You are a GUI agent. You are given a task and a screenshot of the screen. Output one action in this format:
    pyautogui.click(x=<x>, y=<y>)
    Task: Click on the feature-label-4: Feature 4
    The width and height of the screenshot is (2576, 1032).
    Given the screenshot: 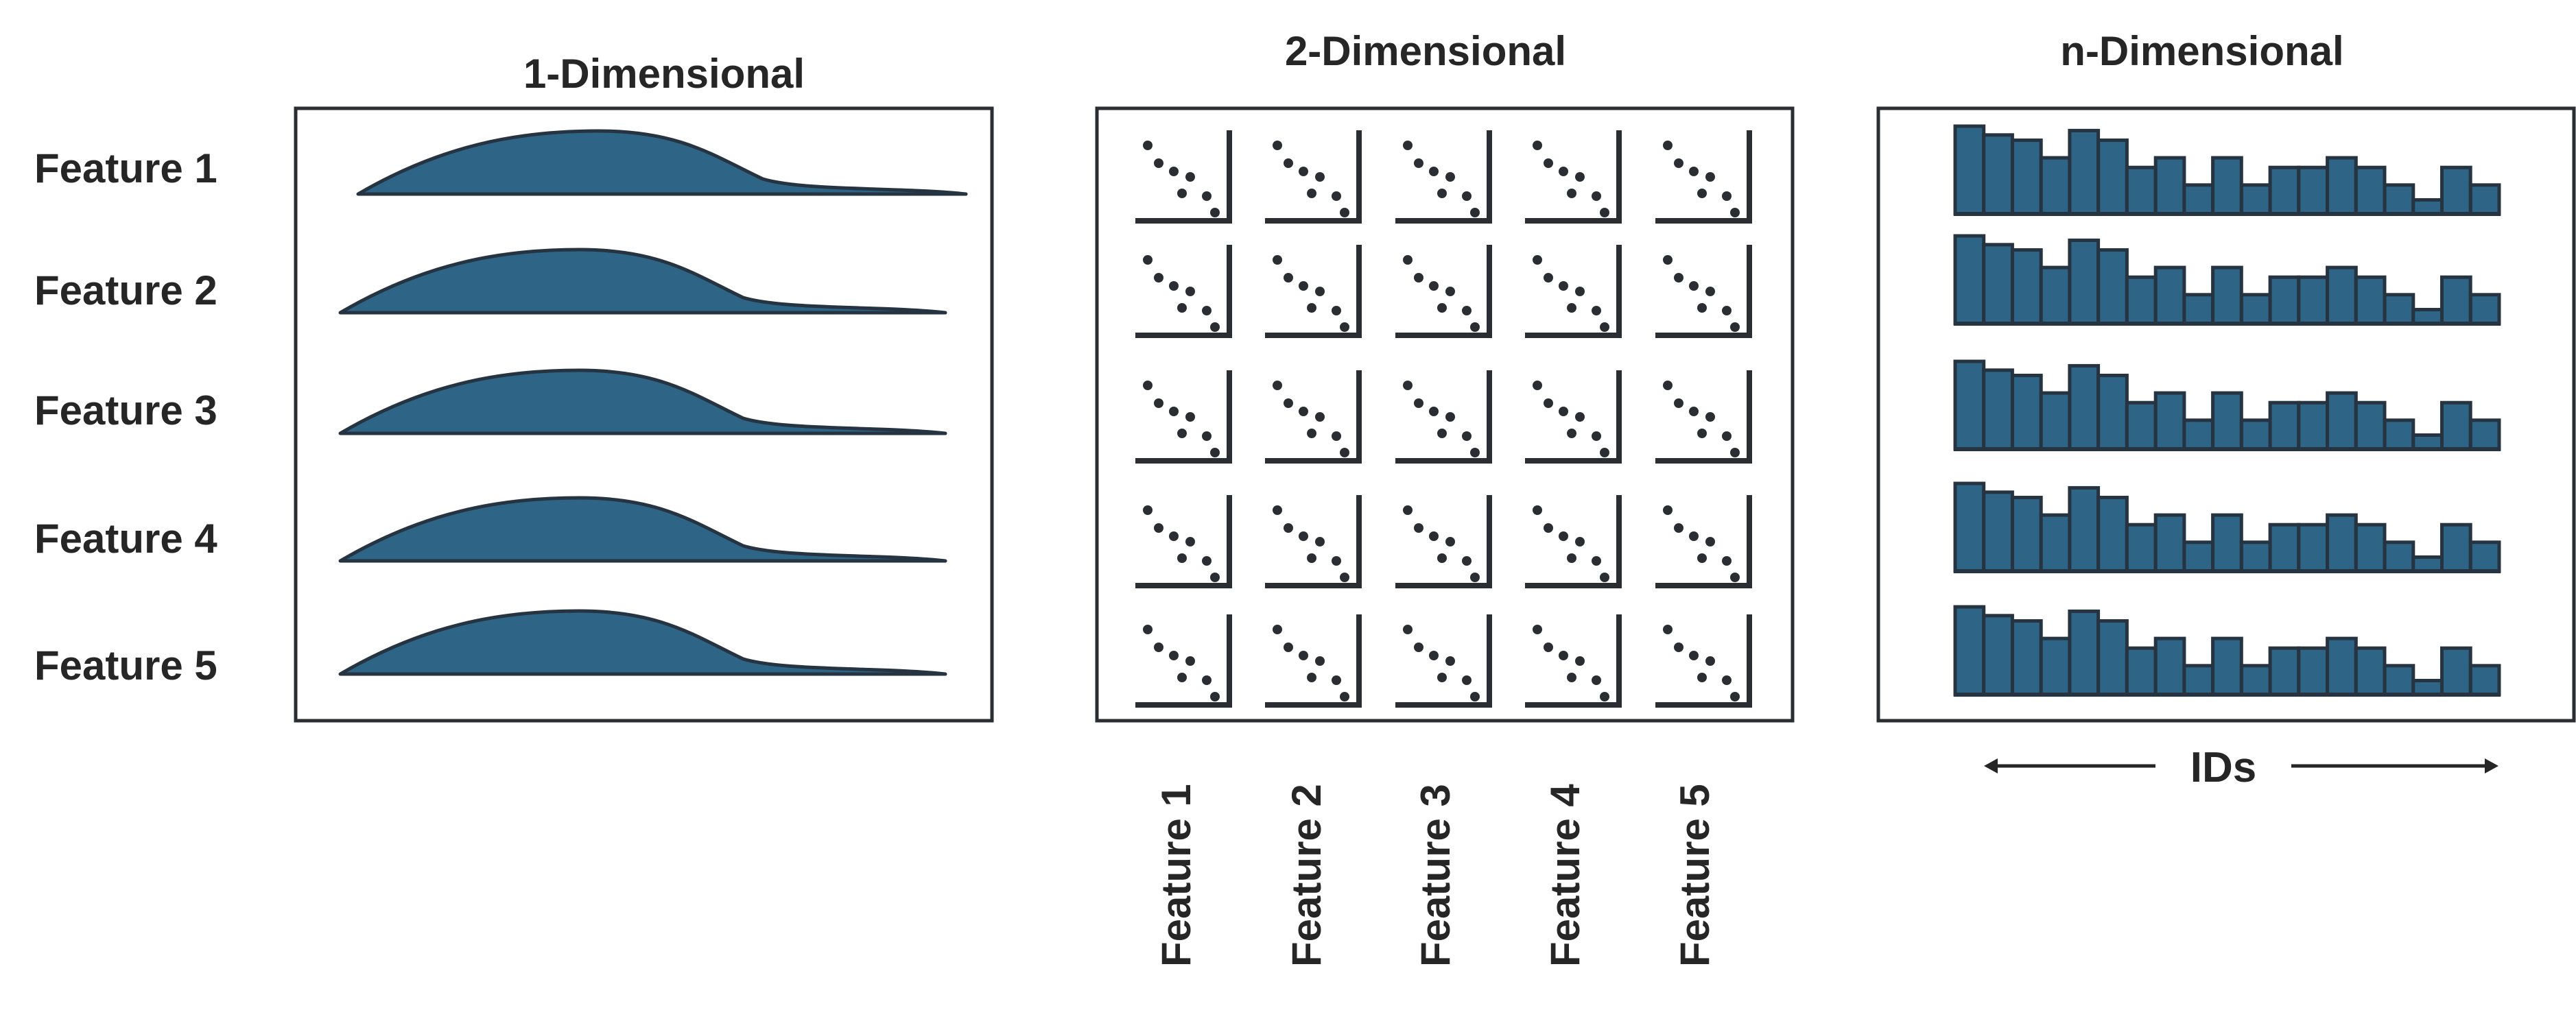 What is the action you would take?
    pyautogui.click(x=125, y=539)
    